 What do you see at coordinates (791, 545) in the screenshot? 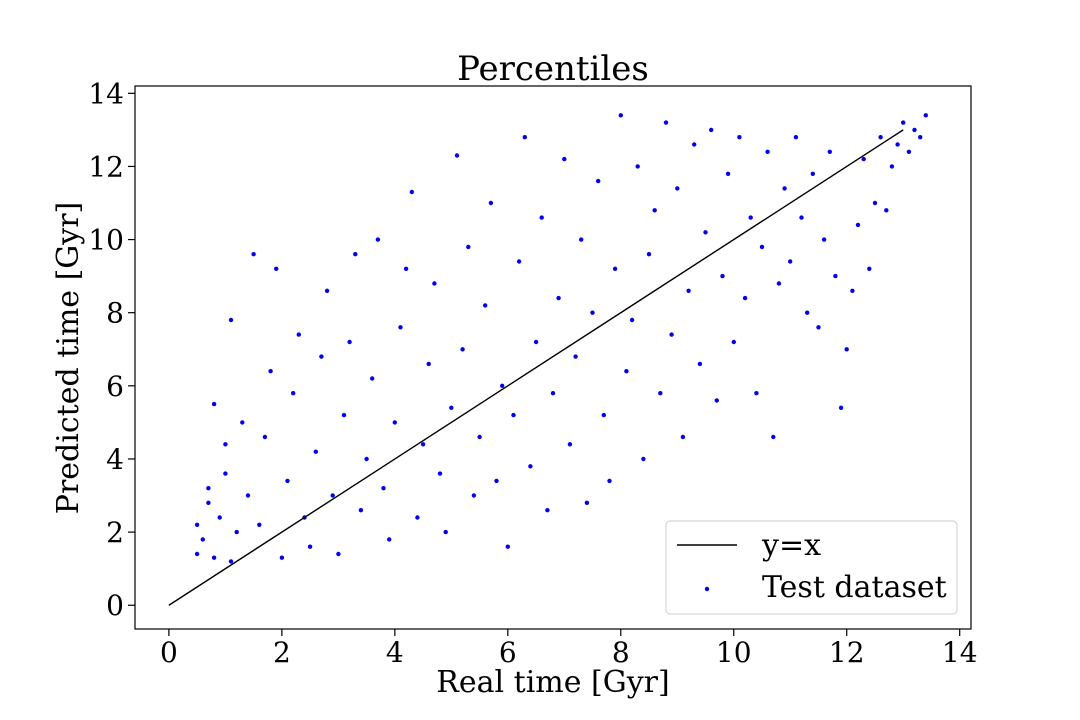
I see `legend-label-line: y=x` at bounding box center [791, 545].